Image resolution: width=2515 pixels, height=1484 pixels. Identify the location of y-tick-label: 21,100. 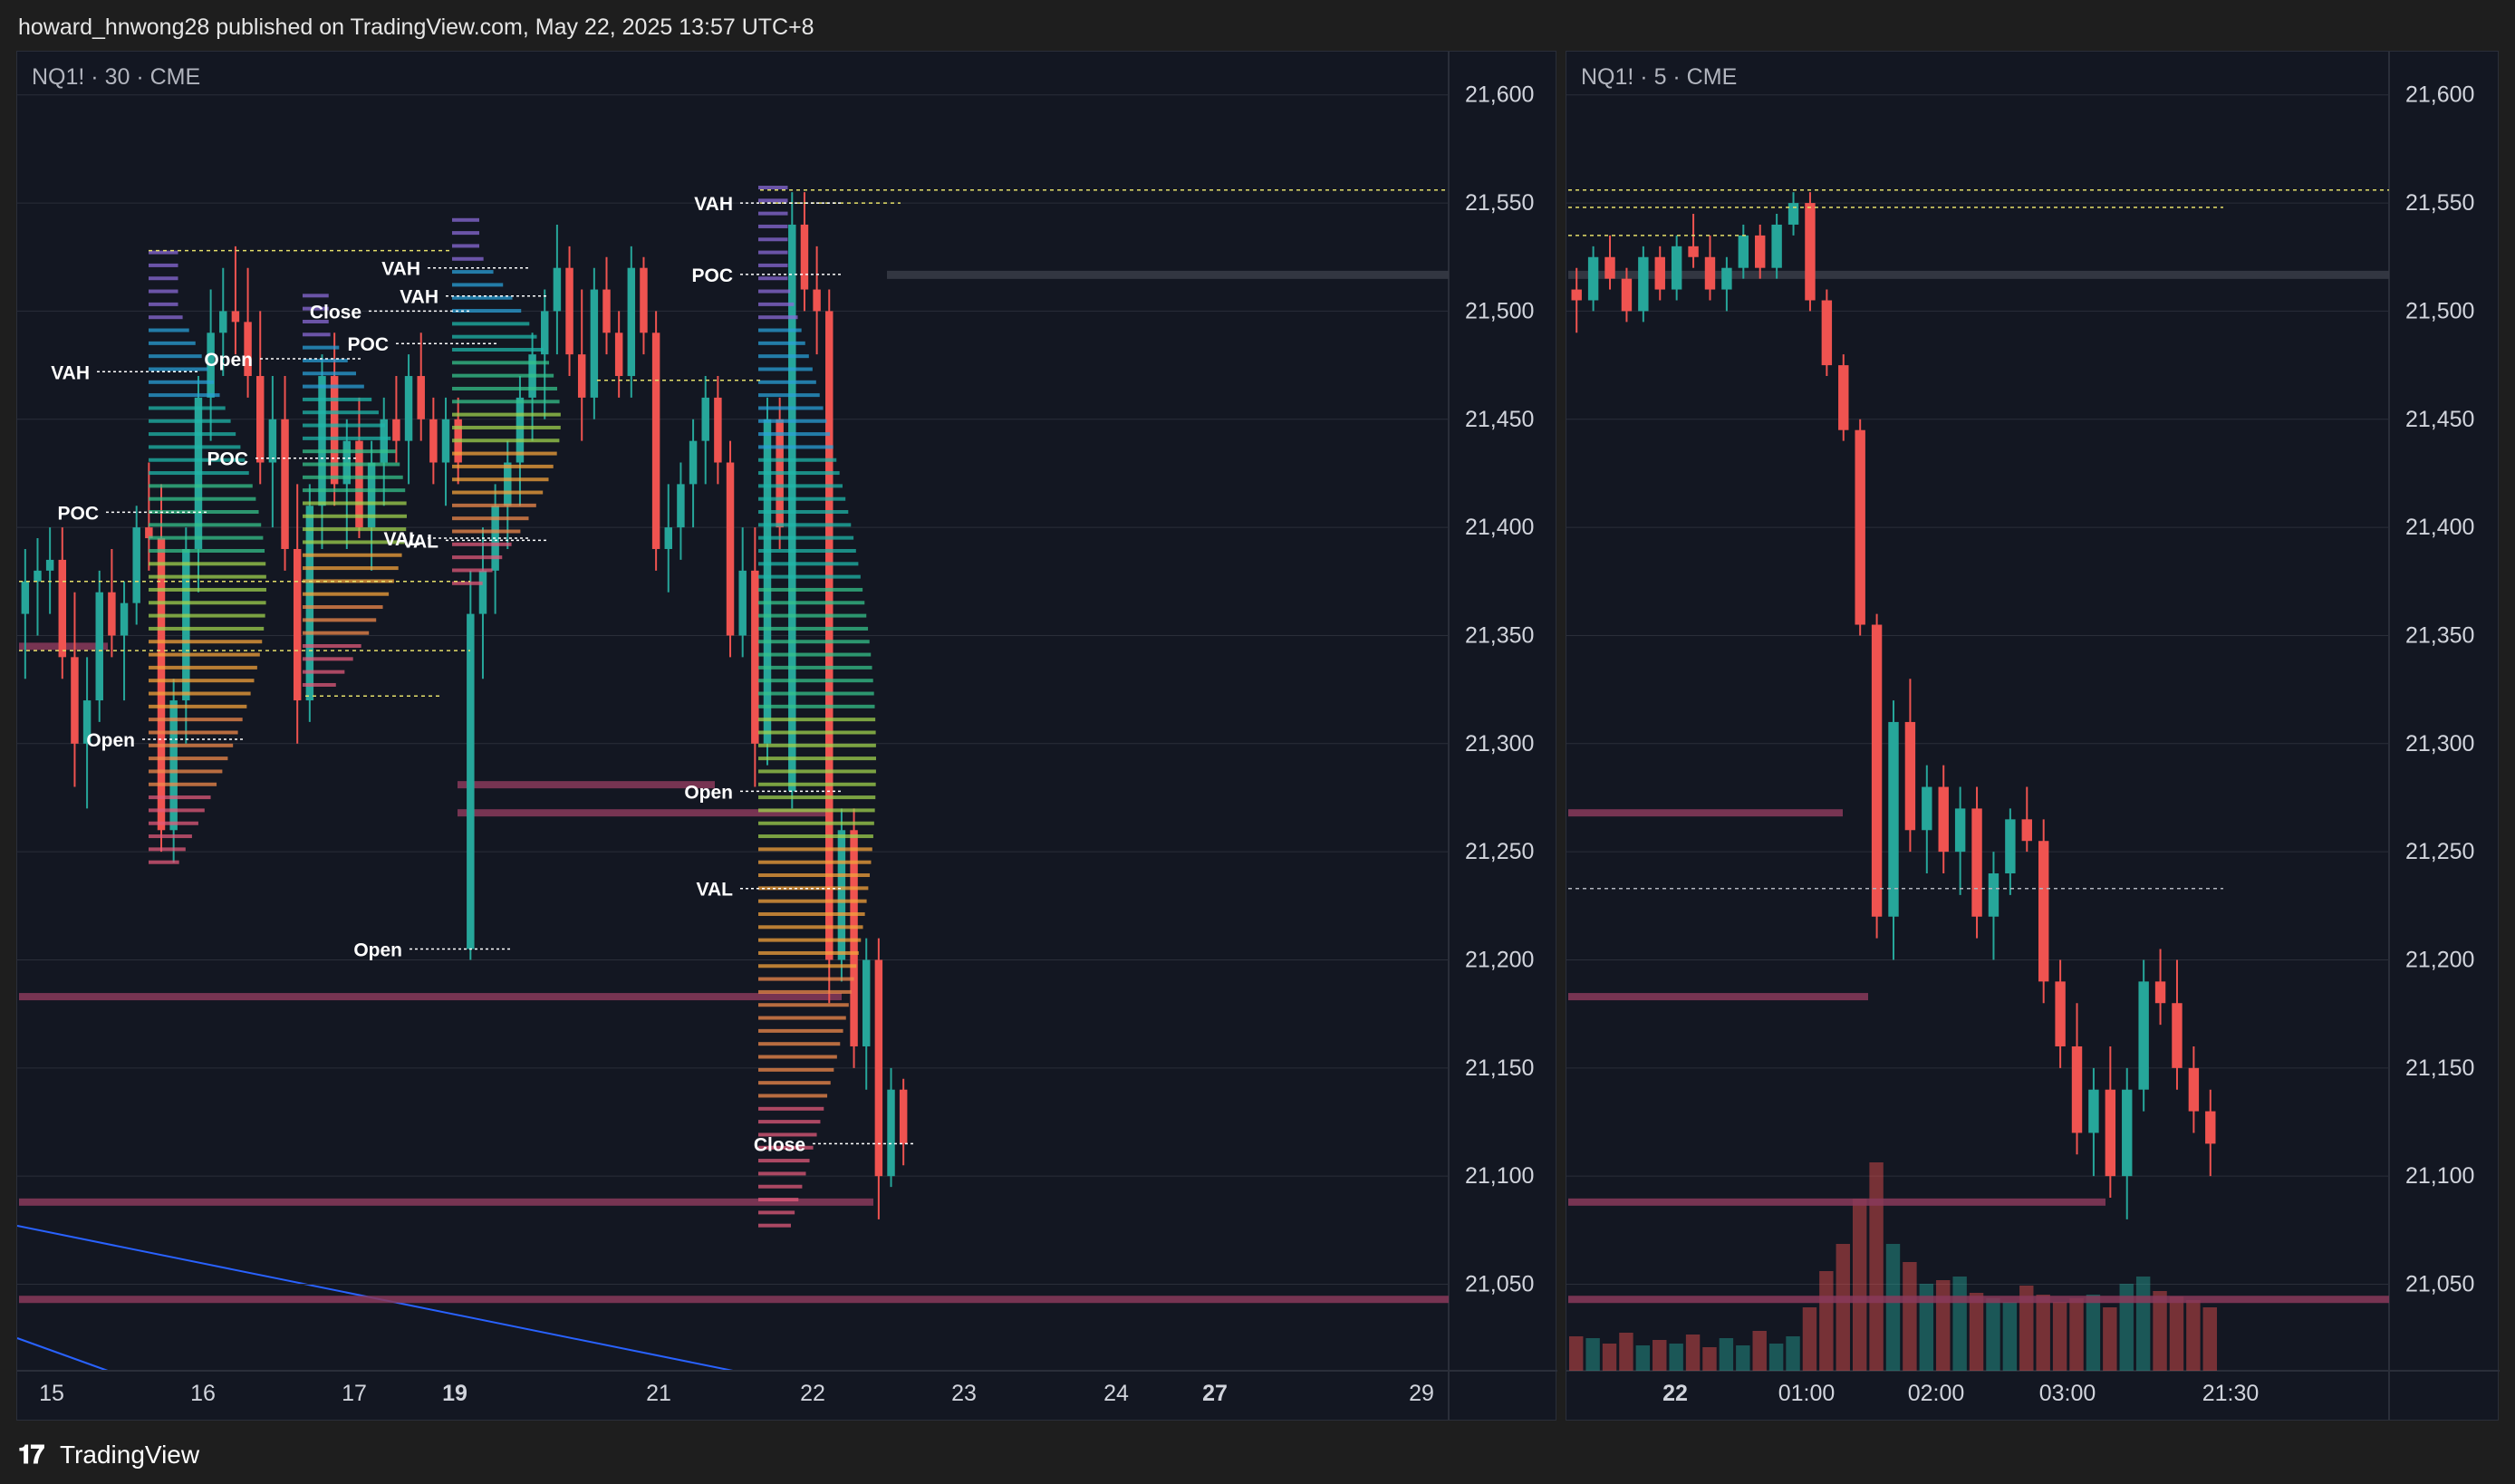
(1500, 1176).